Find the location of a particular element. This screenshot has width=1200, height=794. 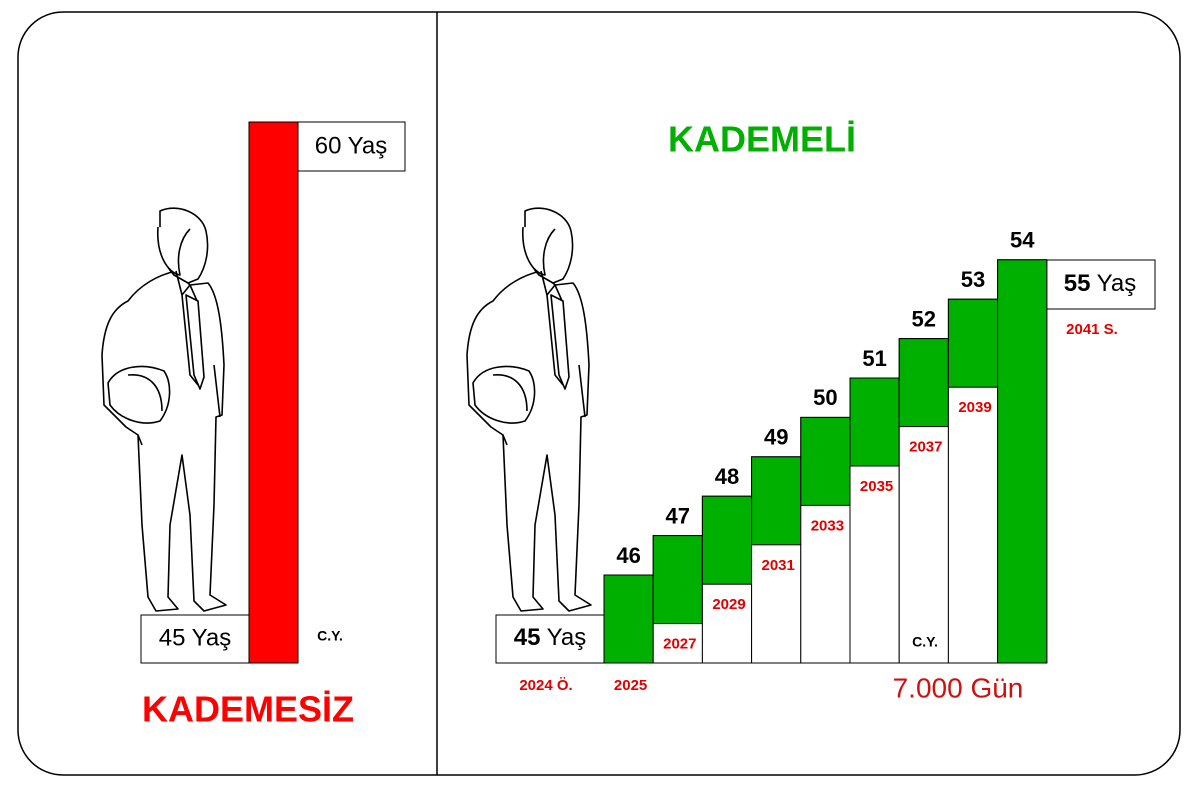

step-age: 48 is located at coordinates (727, 476).